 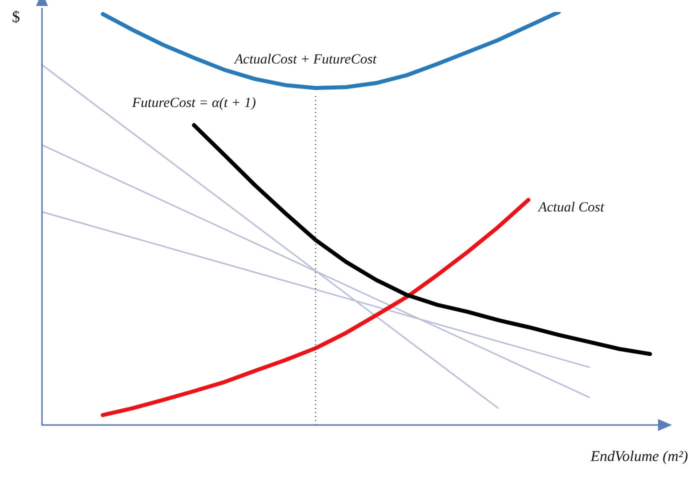 I want to click on y-axis-title: $, so click(x=16, y=17).